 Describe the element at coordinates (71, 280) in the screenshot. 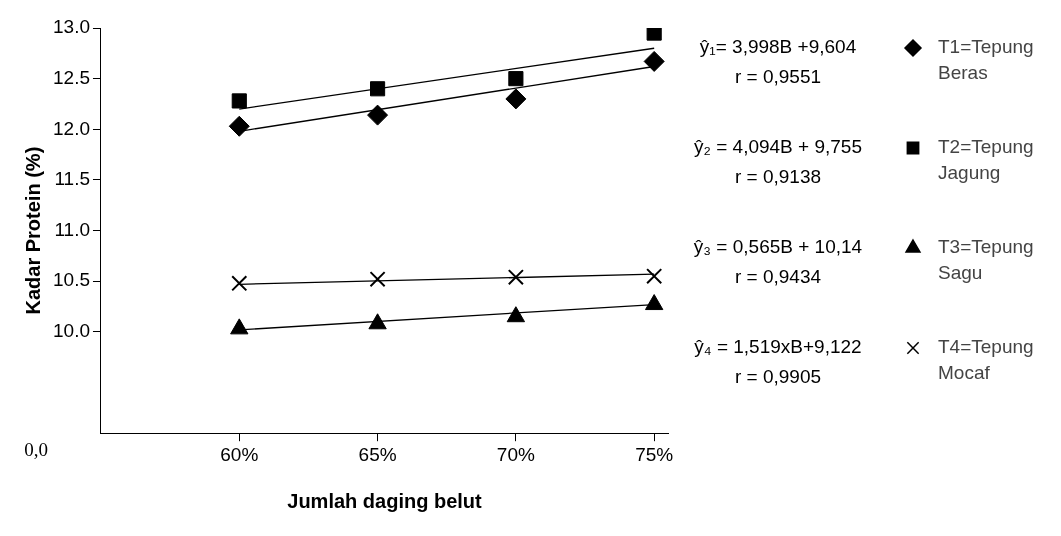

I see `y-tick-label: 10.5` at that location.